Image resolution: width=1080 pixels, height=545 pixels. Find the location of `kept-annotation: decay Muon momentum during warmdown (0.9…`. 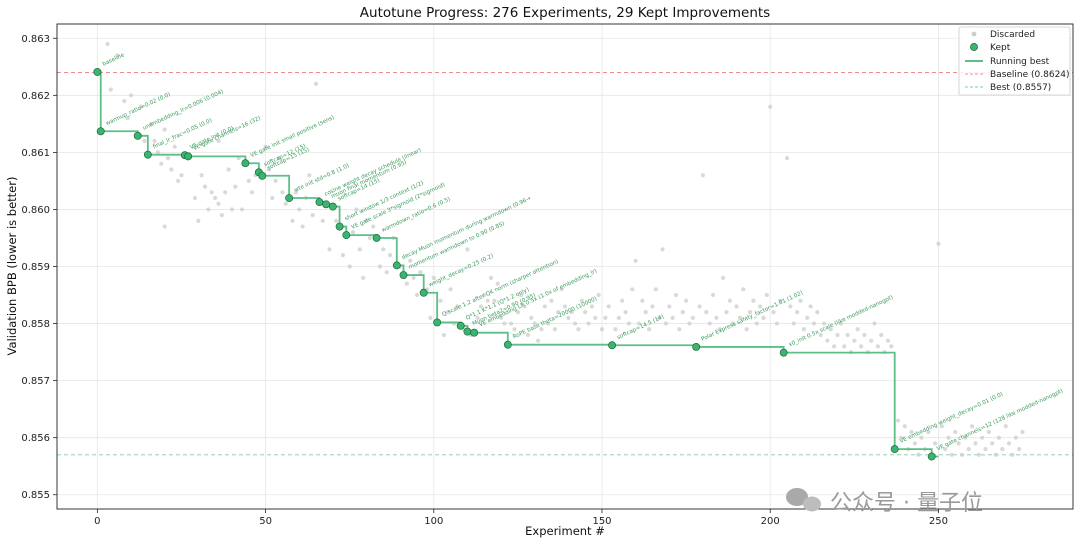

kept-annotation: decay Muon momentum during warmdown (0.9… is located at coordinates (466, 228).